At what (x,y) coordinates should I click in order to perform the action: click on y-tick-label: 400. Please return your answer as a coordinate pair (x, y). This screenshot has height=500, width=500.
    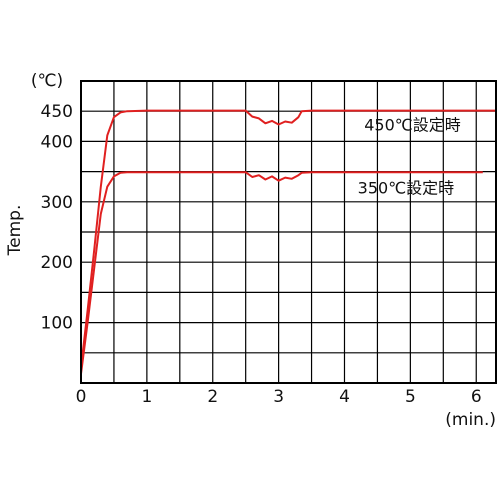
    Looking at the image, I should click on (57, 142).